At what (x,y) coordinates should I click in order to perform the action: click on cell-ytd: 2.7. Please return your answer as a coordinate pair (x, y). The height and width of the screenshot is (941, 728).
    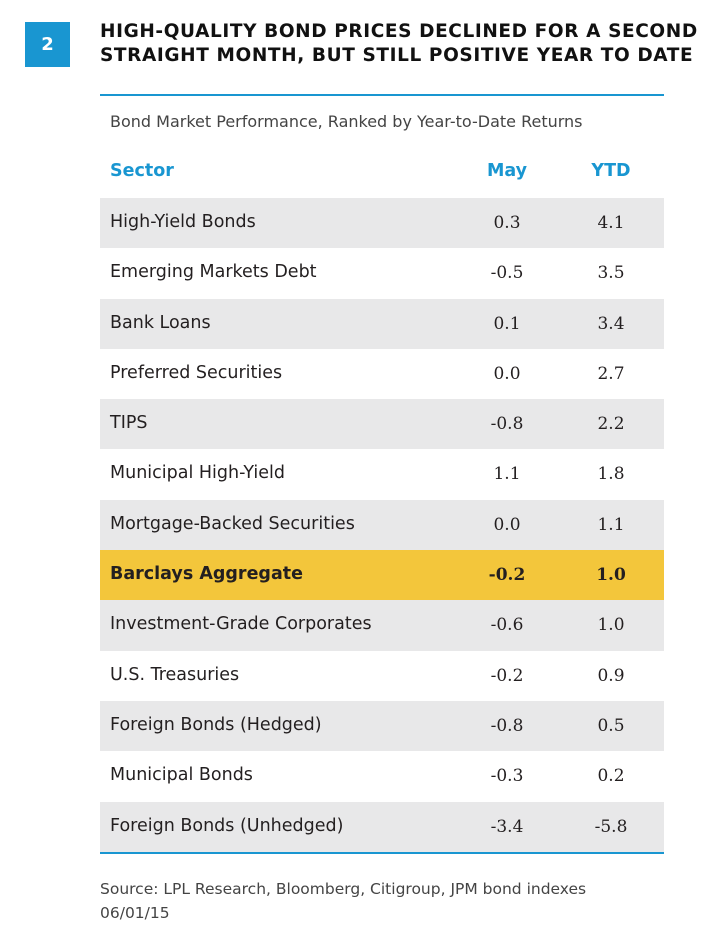
    Looking at the image, I should click on (611, 373).